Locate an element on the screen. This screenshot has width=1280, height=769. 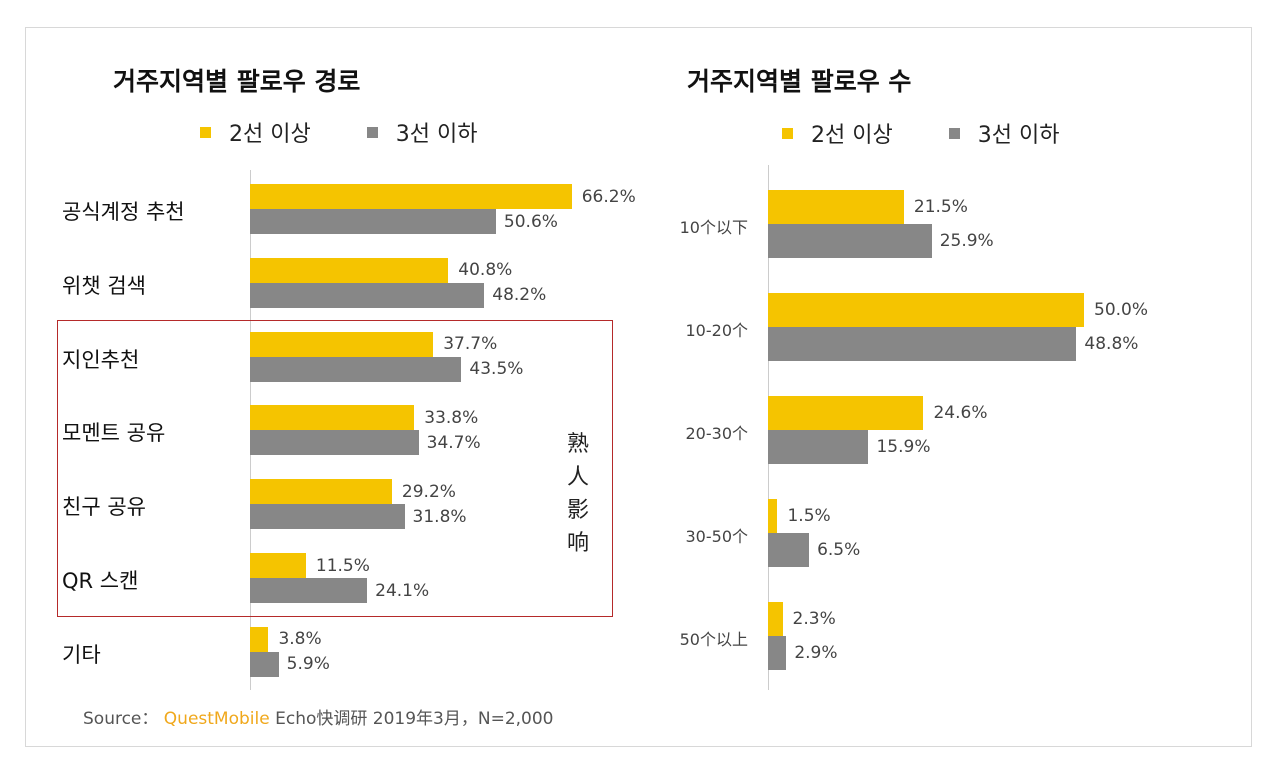
category-label: 50个以上 is located at coordinates (713, 639).